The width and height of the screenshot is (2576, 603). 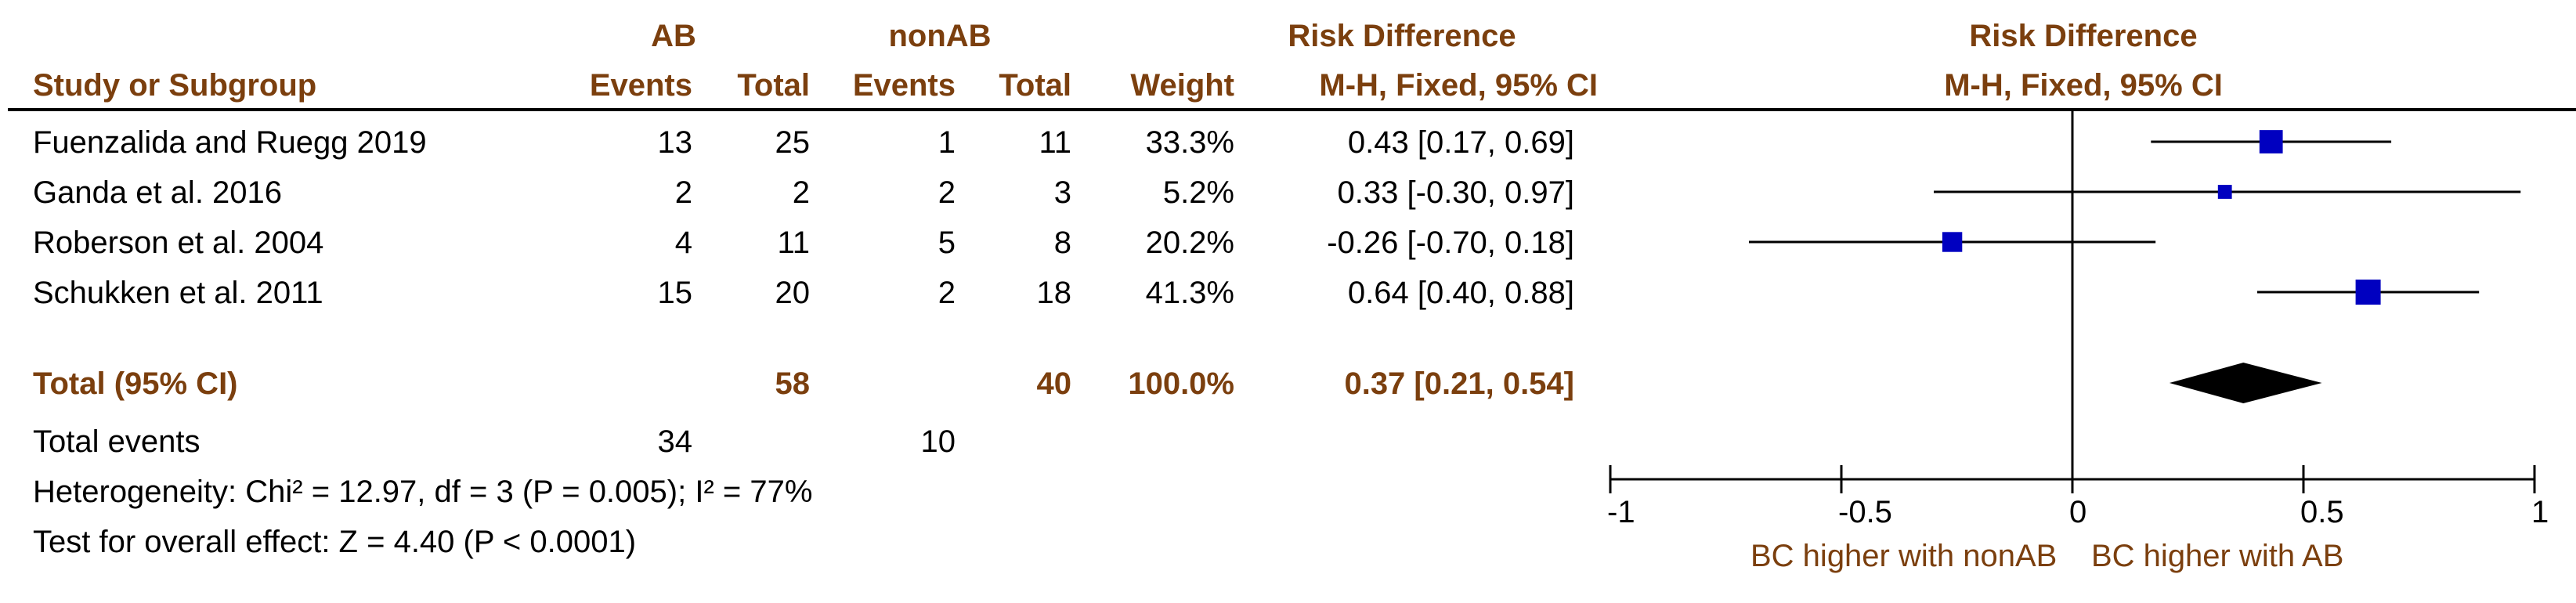 What do you see at coordinates (117, 441) in the screenshot?
I see `total-events-label: Total events` at bounding box center [117, 441].